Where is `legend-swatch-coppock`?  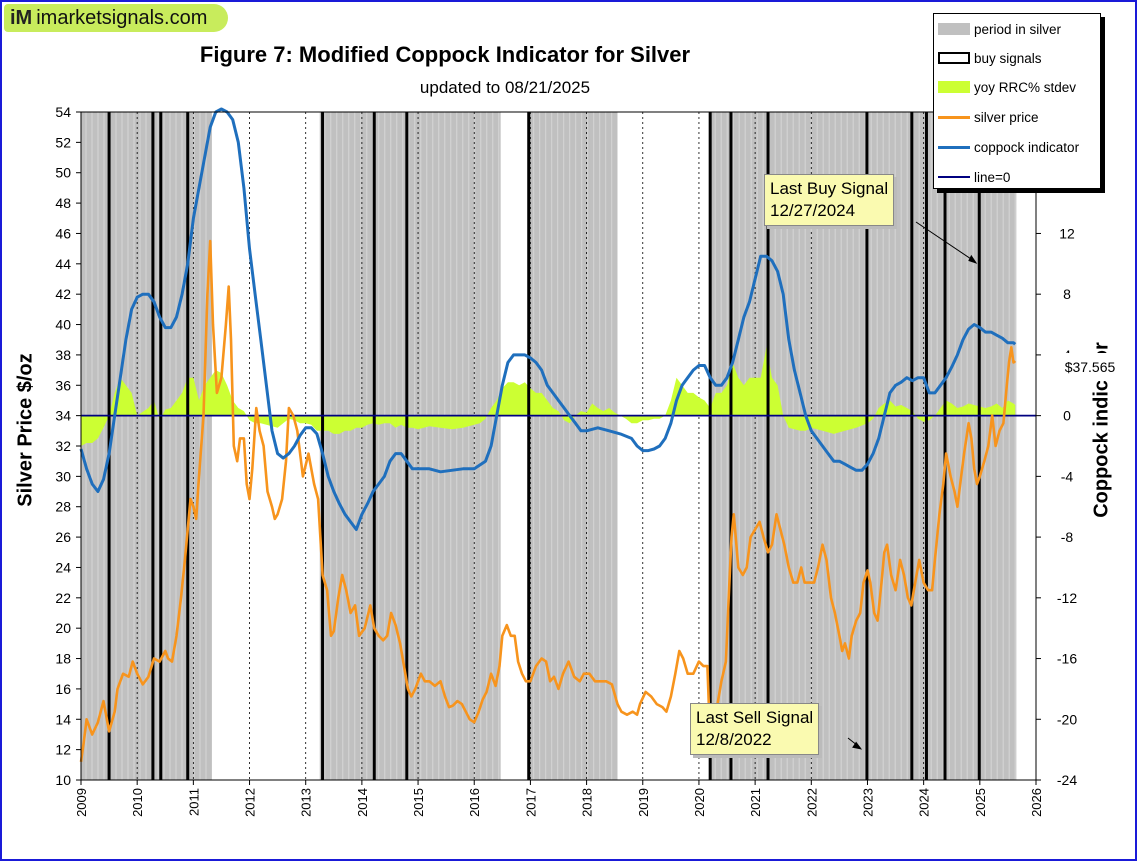
legend-swatch-coppock is located at coordinates (954, 147).